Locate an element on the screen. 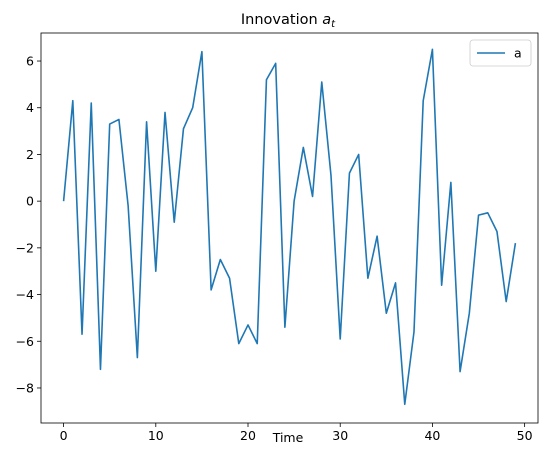 This screenshot has height=455, width=546. y-tick-label: −8 is located at coordinates (25, 387).